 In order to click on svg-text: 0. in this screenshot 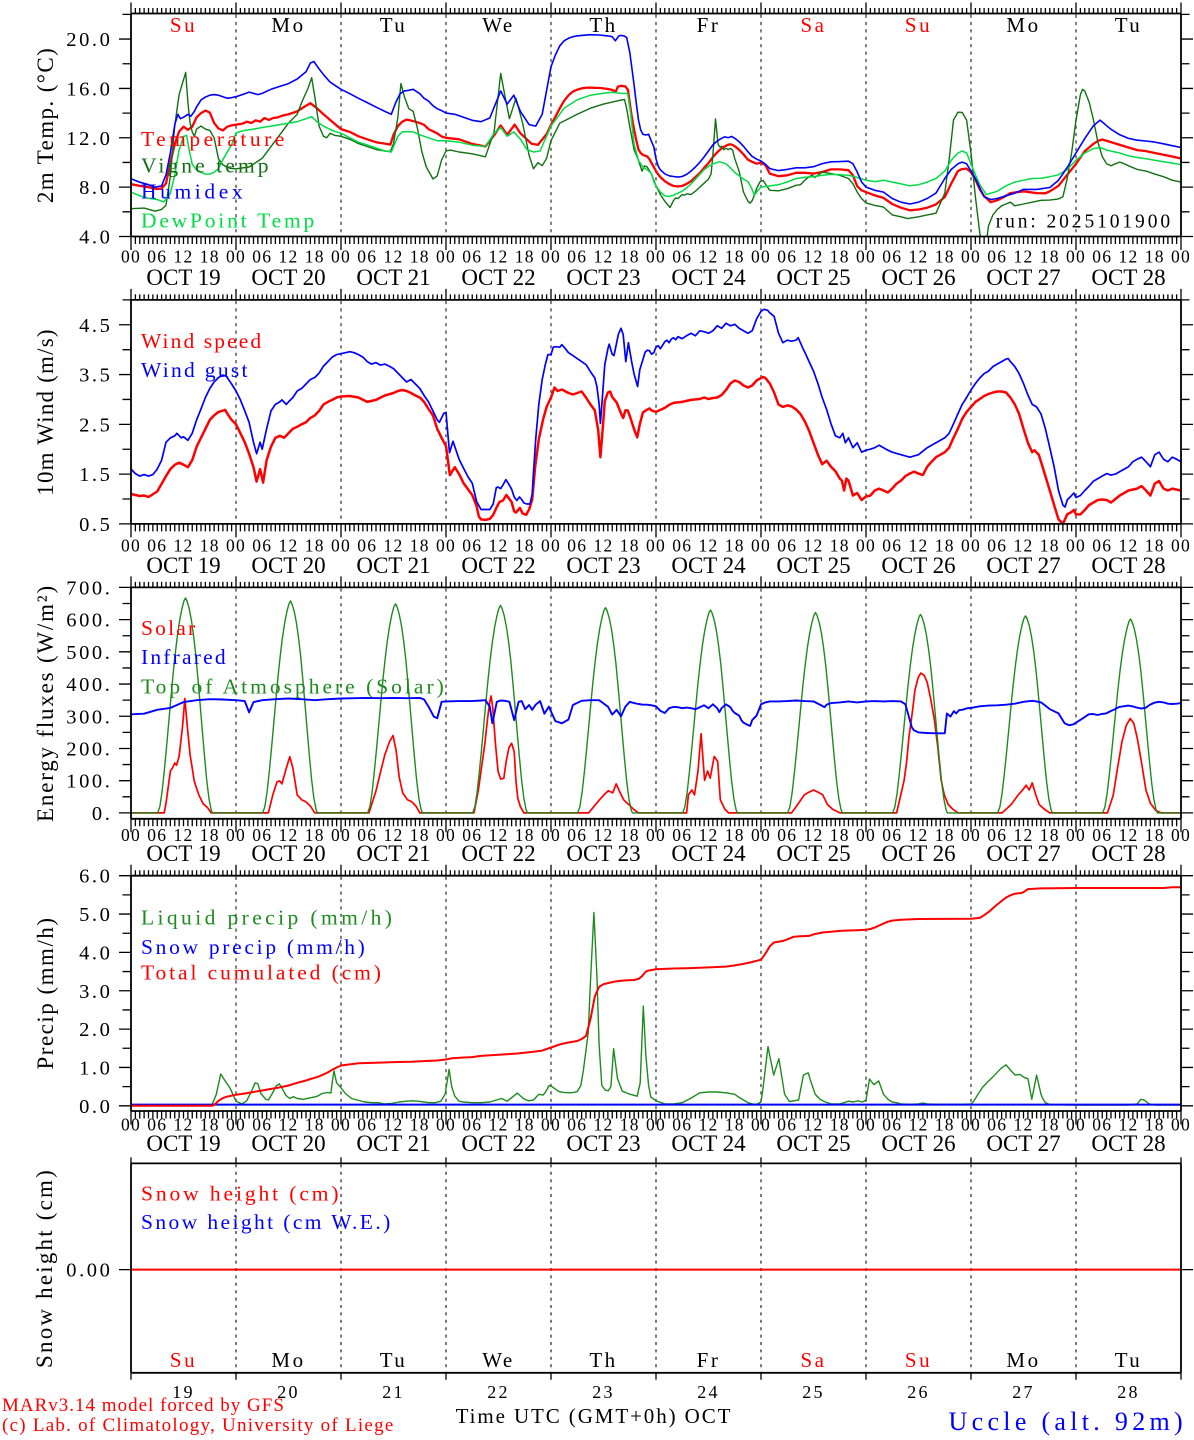, I will do `click(102, 814)`.